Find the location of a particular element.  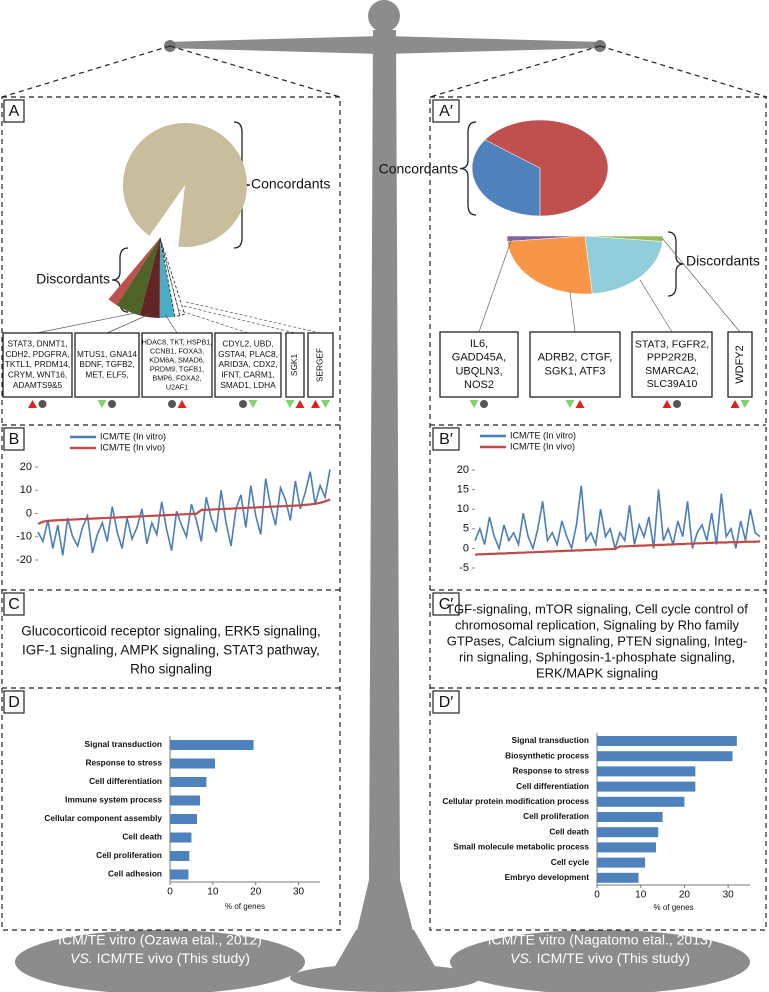

caption: VS. ICM/TE vivo (This study) is located at coordinates (160, 958).